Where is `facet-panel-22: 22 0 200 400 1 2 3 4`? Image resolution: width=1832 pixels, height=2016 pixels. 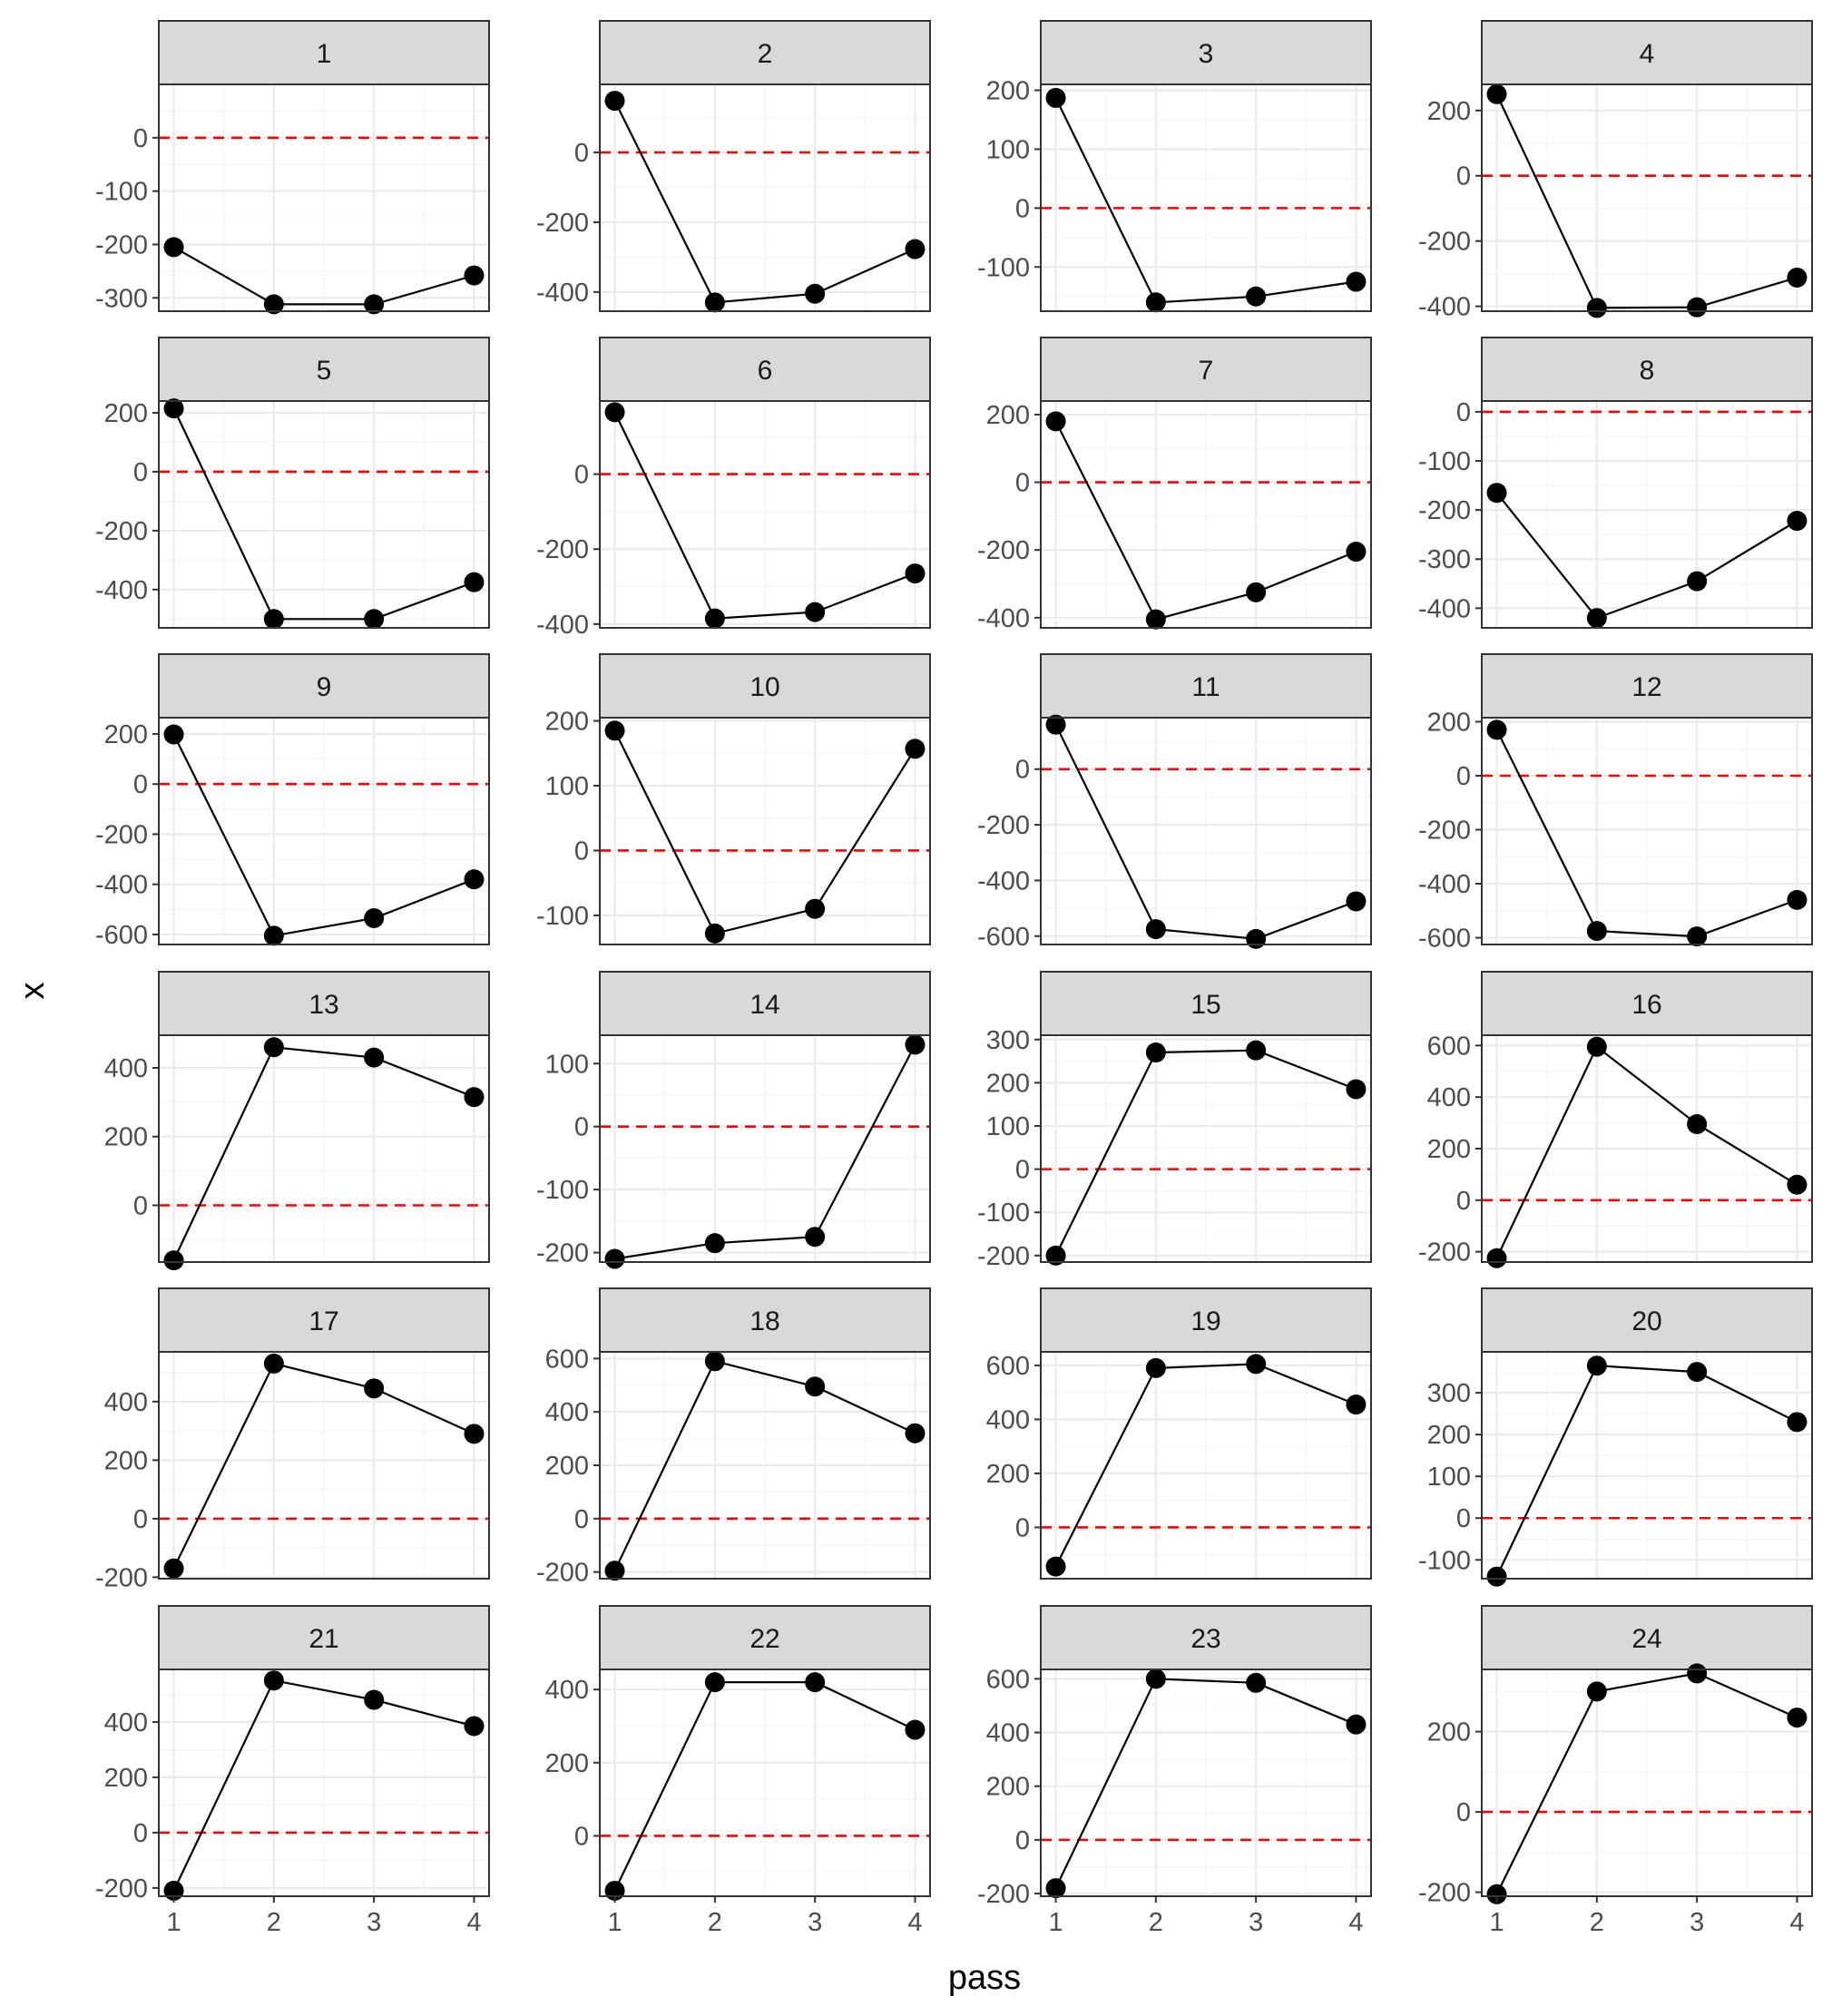 facet-panel-22: 22 0 200 400 1 2 3 4 is located at coordinates (738, 1771).